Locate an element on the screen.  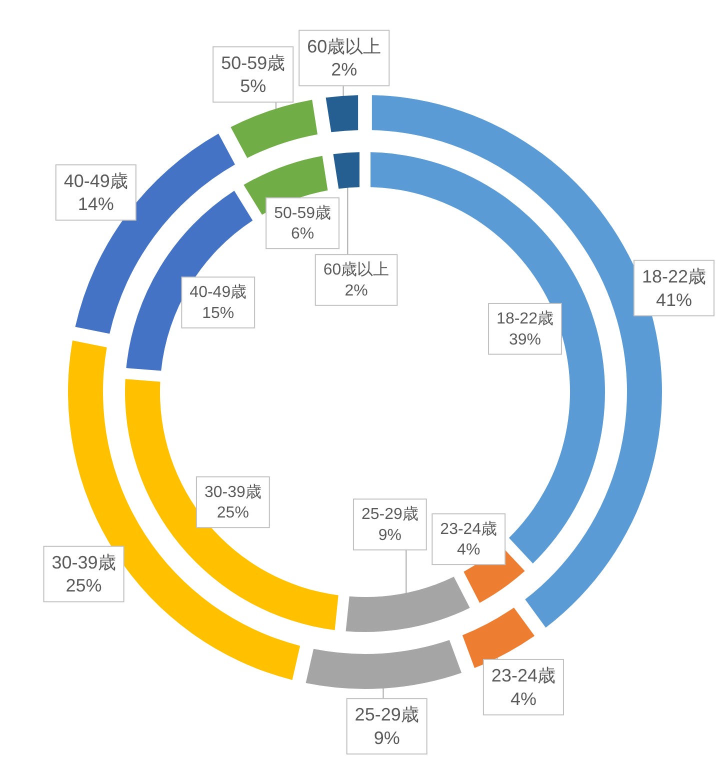
data-label: 15% is located at coordinates (218, 313).